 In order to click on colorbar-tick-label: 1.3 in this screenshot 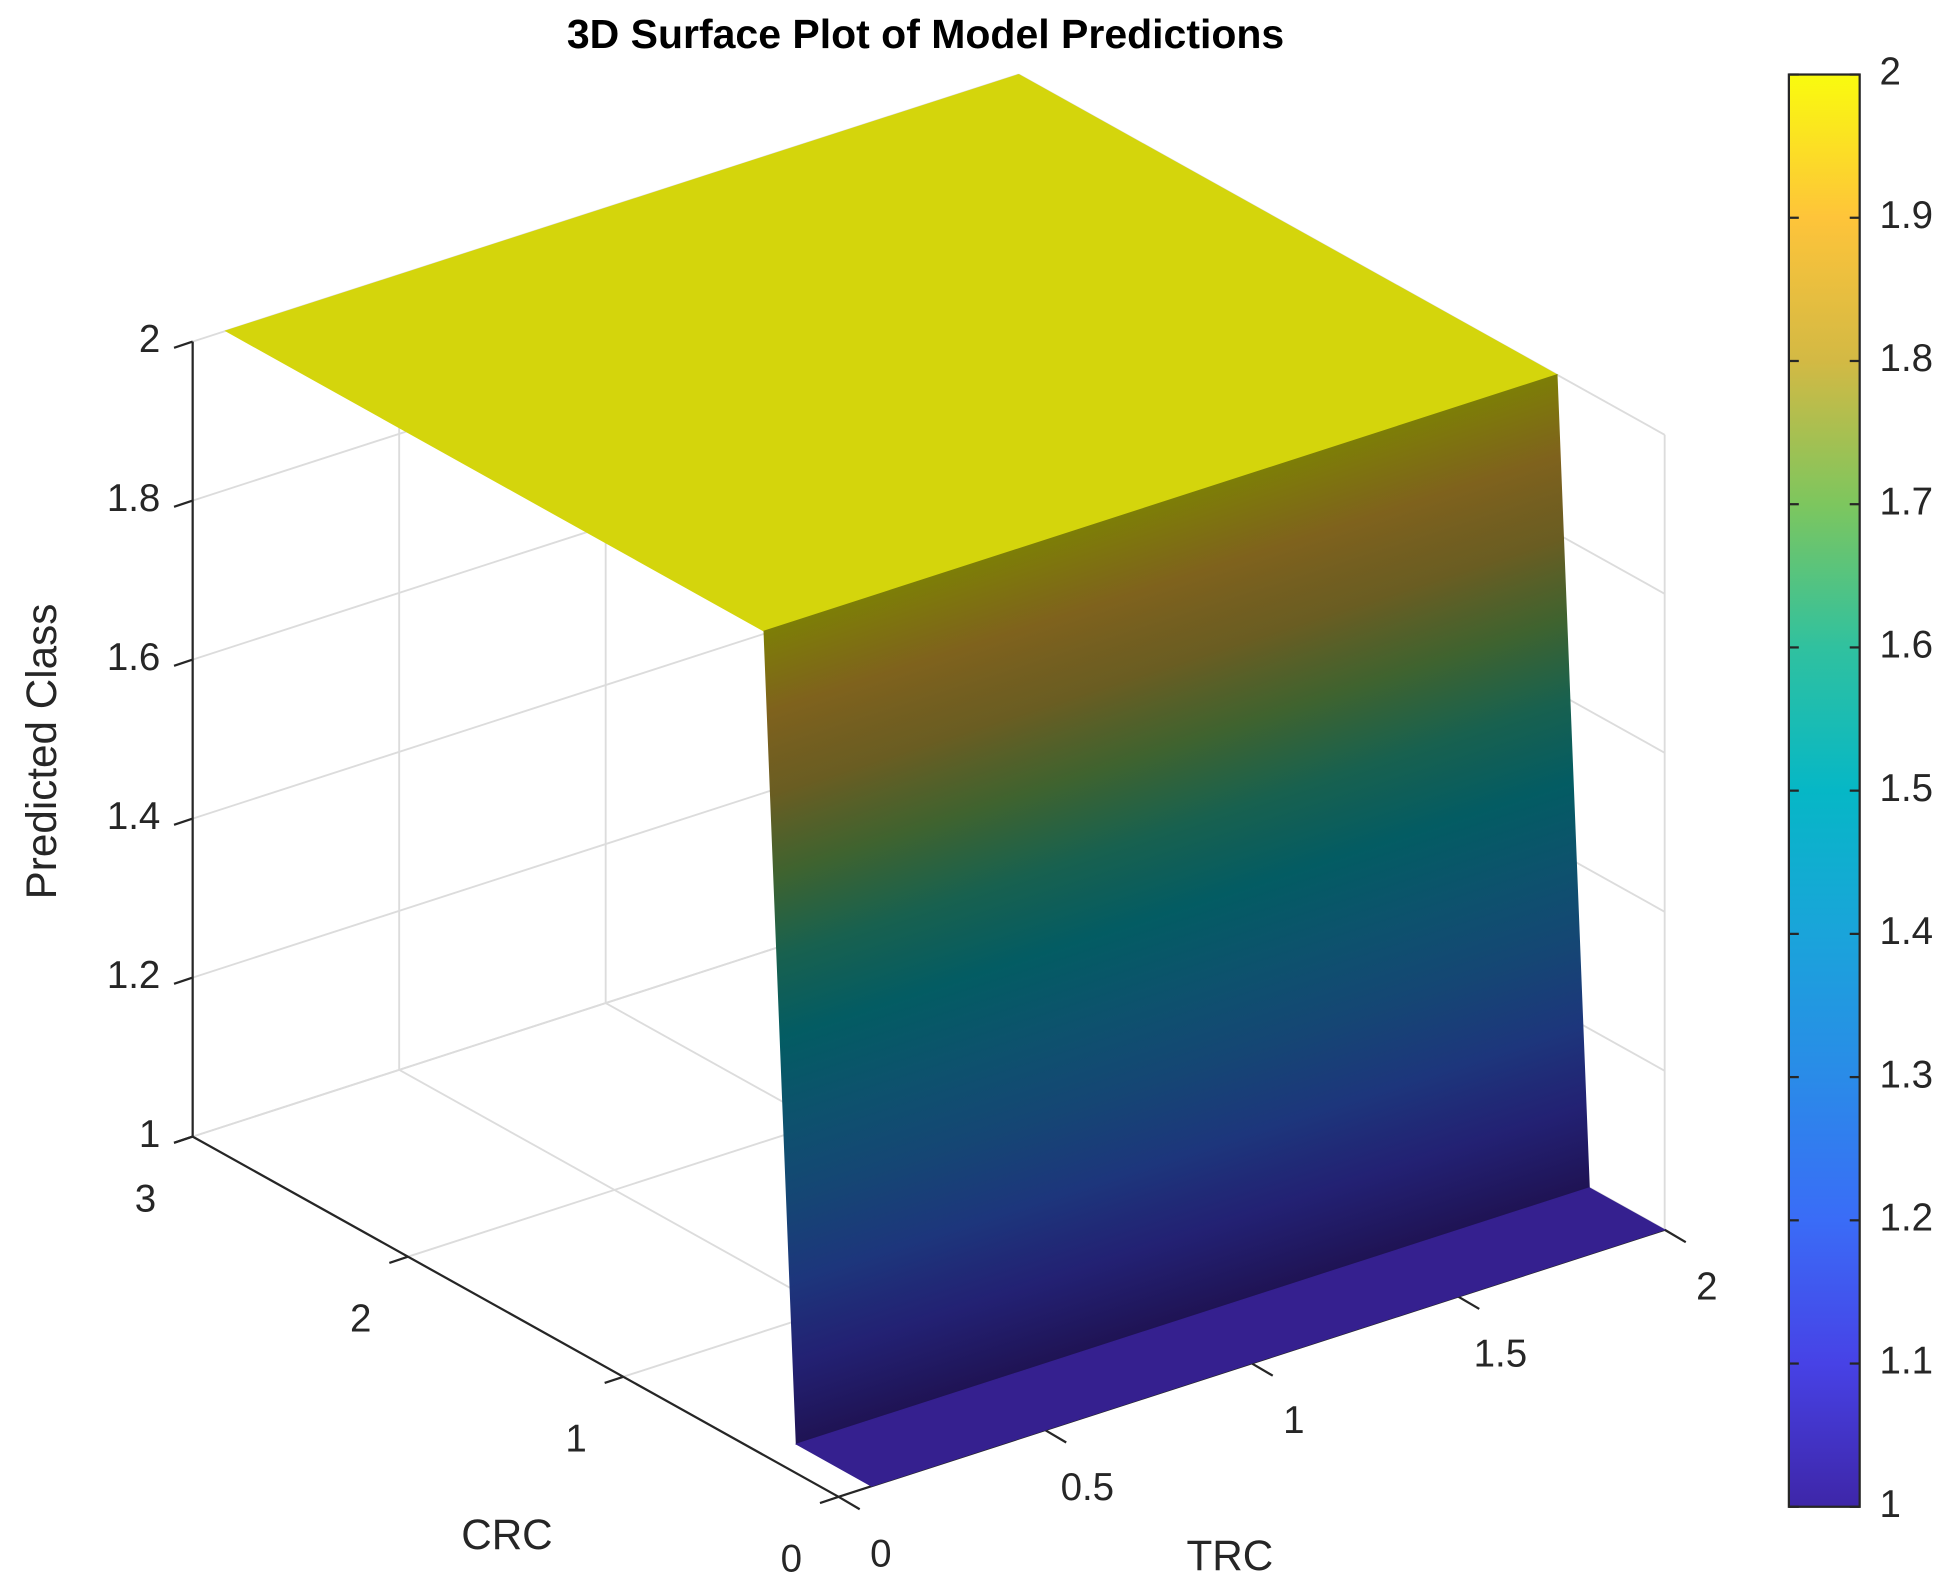, I will do `click(1907, 1074)`.